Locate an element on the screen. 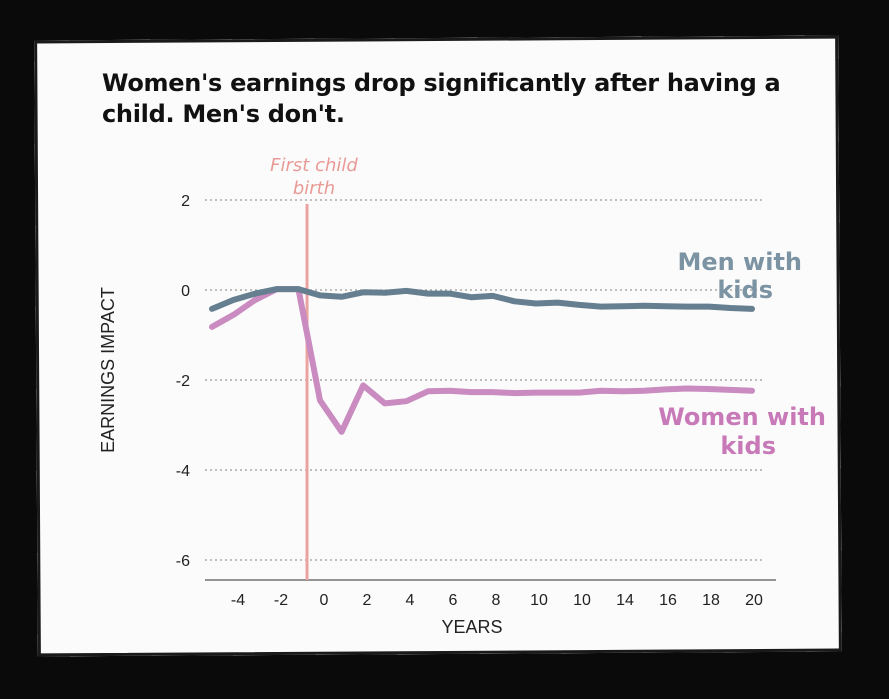 The image size is (889, 699). y-axis-label: EARNINGS IMPACT is located at coordinates (108, 370).